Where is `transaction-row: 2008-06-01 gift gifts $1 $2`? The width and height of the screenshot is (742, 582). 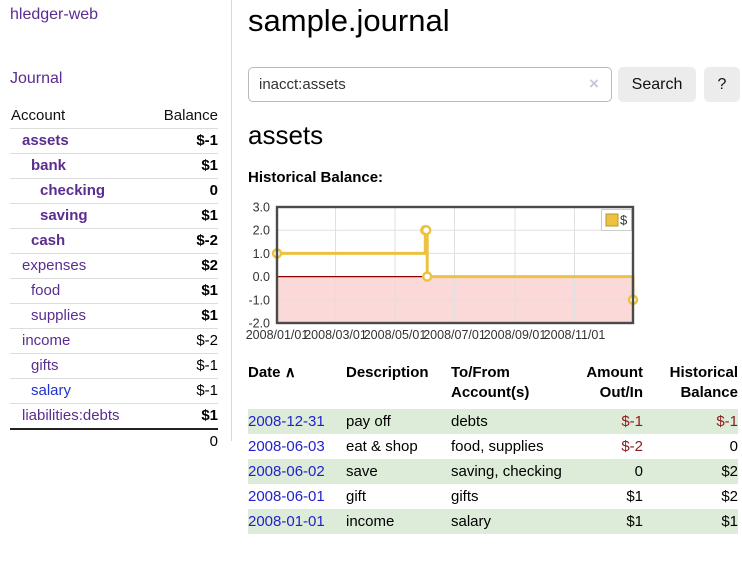
transaction-row: 2008-06-01 gift gifts $1 $2 is located at coordinates (493, 496).